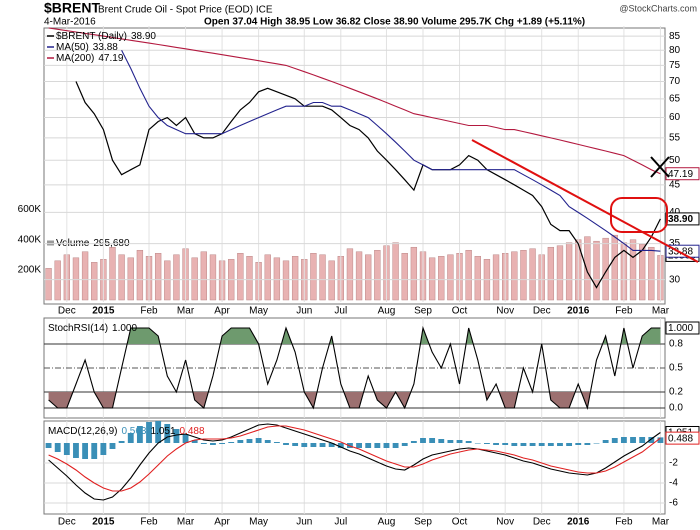  What do you see at coordinates (124, 328) in the screenshot?
I see `legend-value: 1.000` at bounding box center [124, 328].